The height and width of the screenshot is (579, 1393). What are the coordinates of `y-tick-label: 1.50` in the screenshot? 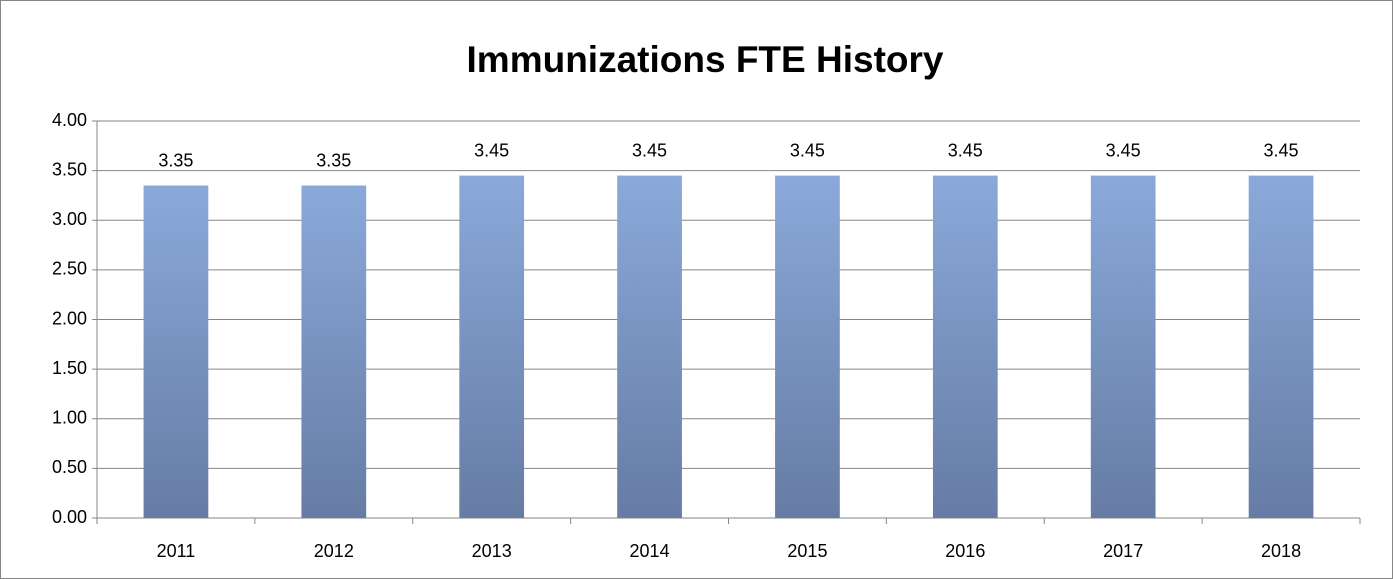 It's located at (69, 368).